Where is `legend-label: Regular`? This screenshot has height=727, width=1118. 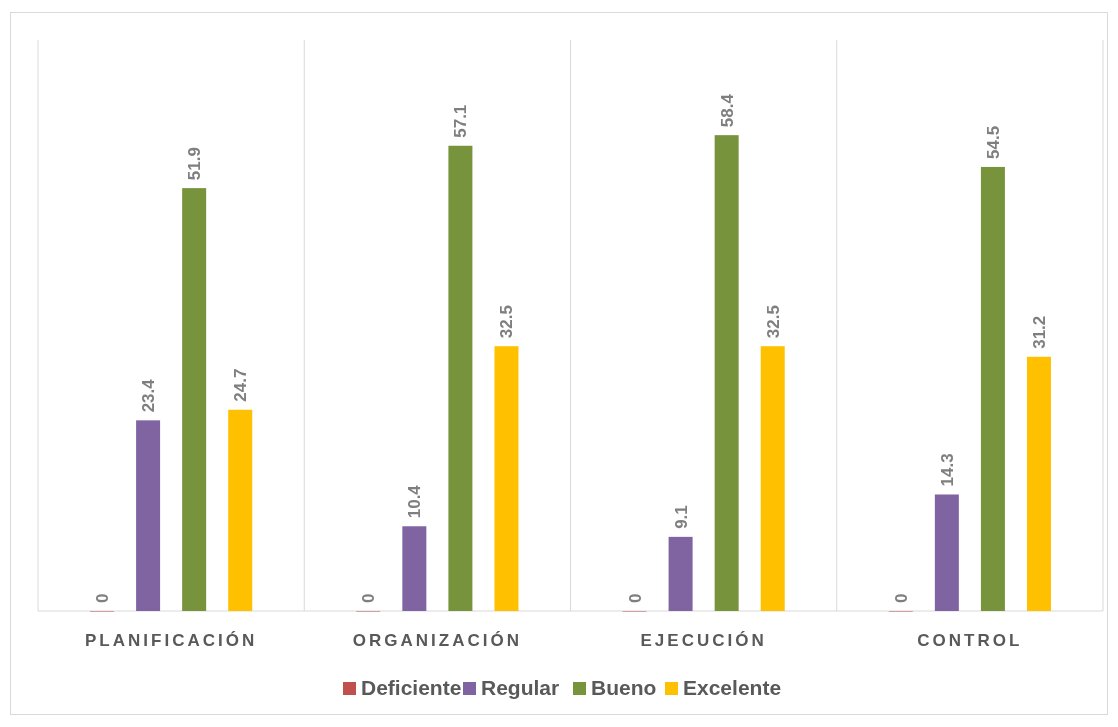
legend-label: Regular is located at coordinates (520, 687).